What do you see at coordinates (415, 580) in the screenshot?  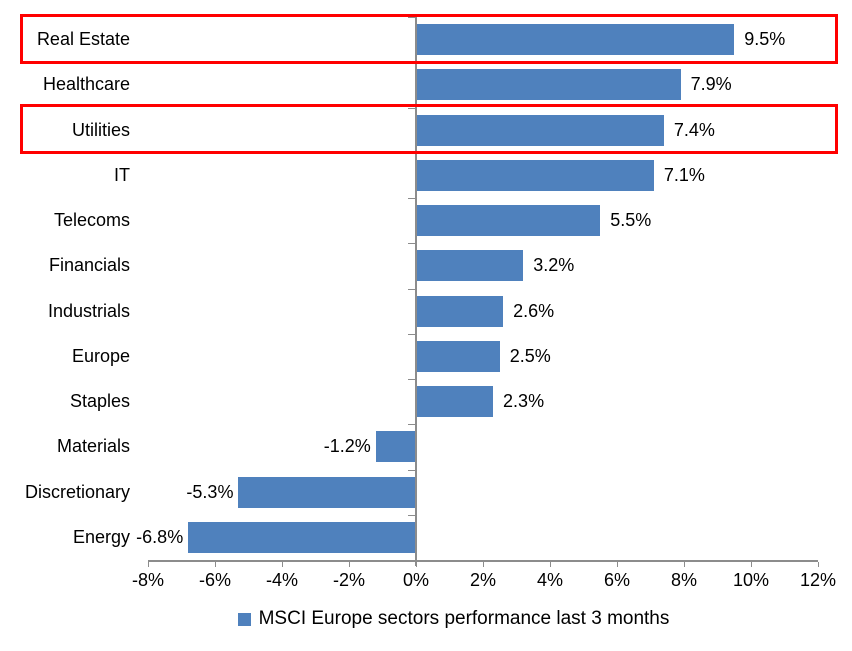 I see `value-axis-tick-label: 0%` at bounding box center [415, 580].